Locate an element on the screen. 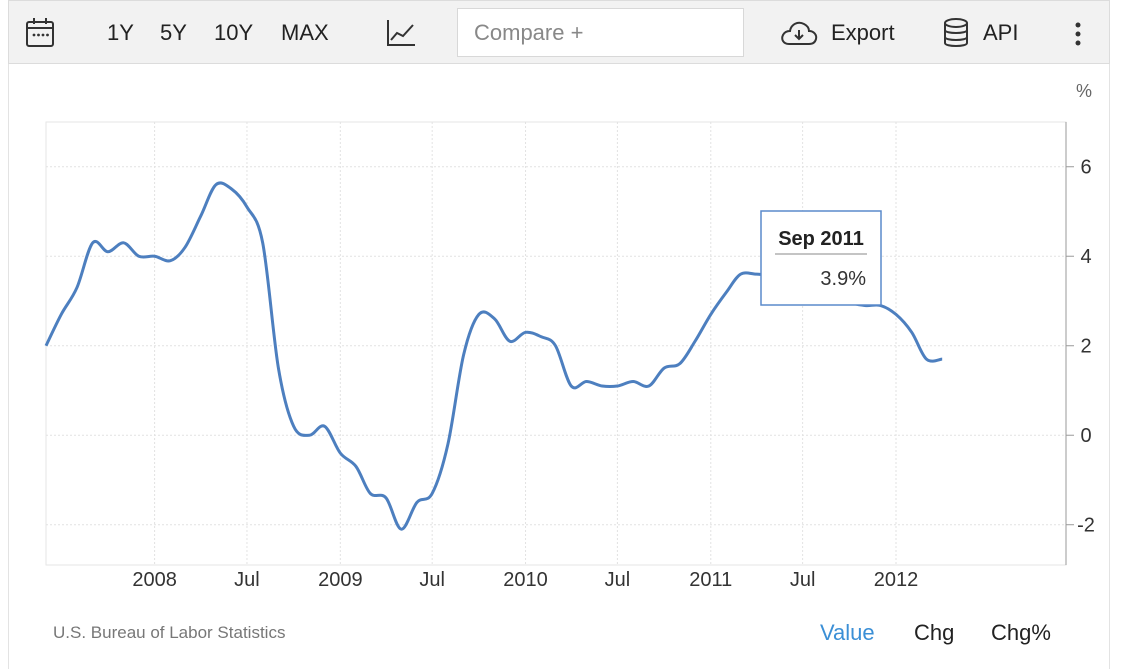  range-max-button: MAX is located at coordinates (305, 32).